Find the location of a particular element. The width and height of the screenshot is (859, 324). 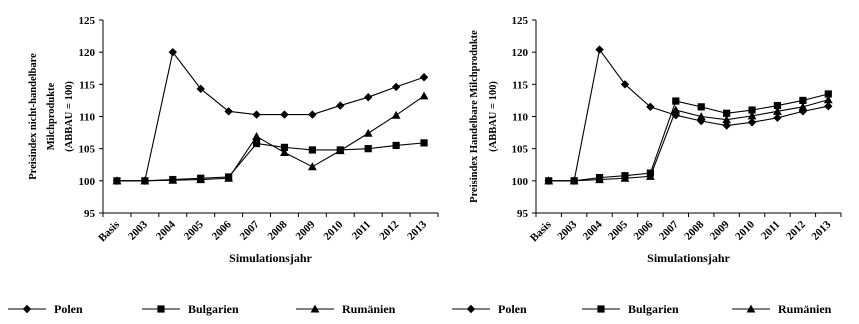

legend-label: Polen is located at coordinates (68, 309).